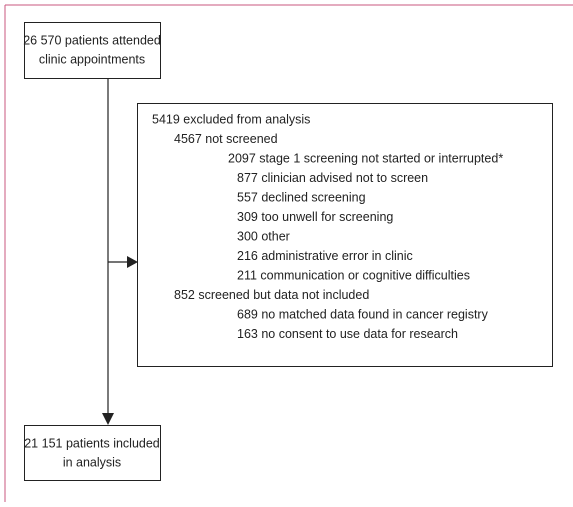  I want to click on excluded-line: 877 clinician advised not to screen, so click(332, 178).